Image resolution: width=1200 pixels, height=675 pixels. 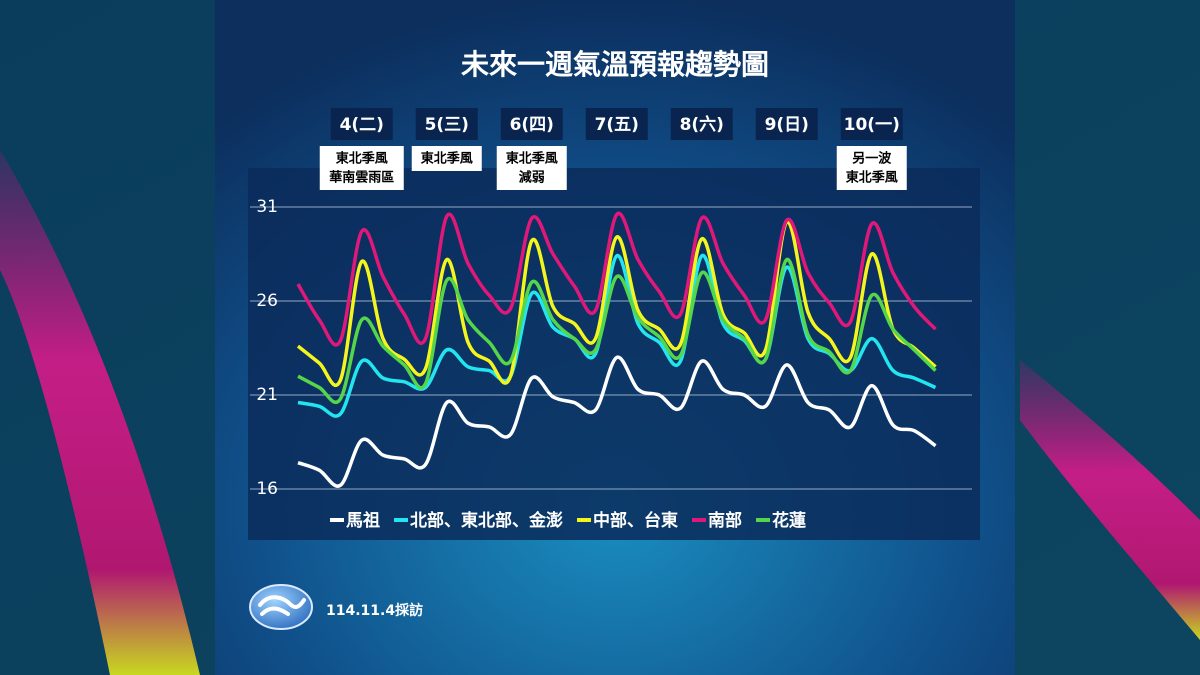 I want to click on legend-label: 南部, so click(x=725, y=520).